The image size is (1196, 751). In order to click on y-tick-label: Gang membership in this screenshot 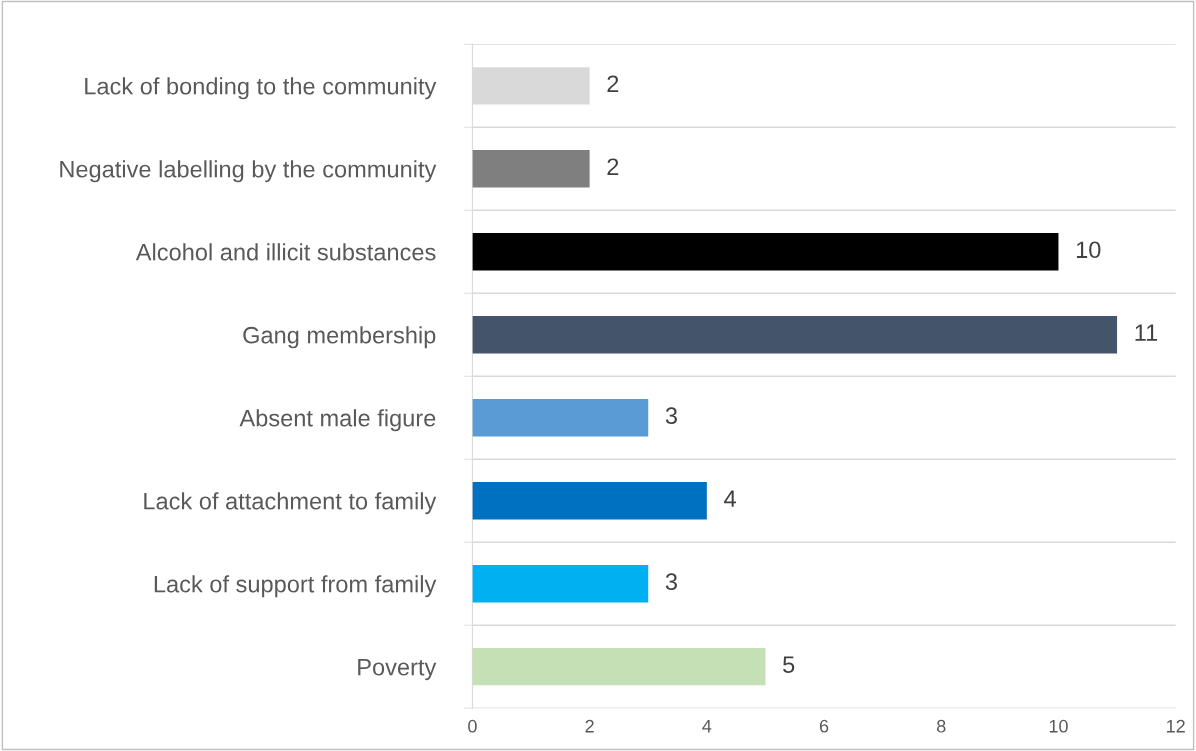, I will do `click(339, 337)`.